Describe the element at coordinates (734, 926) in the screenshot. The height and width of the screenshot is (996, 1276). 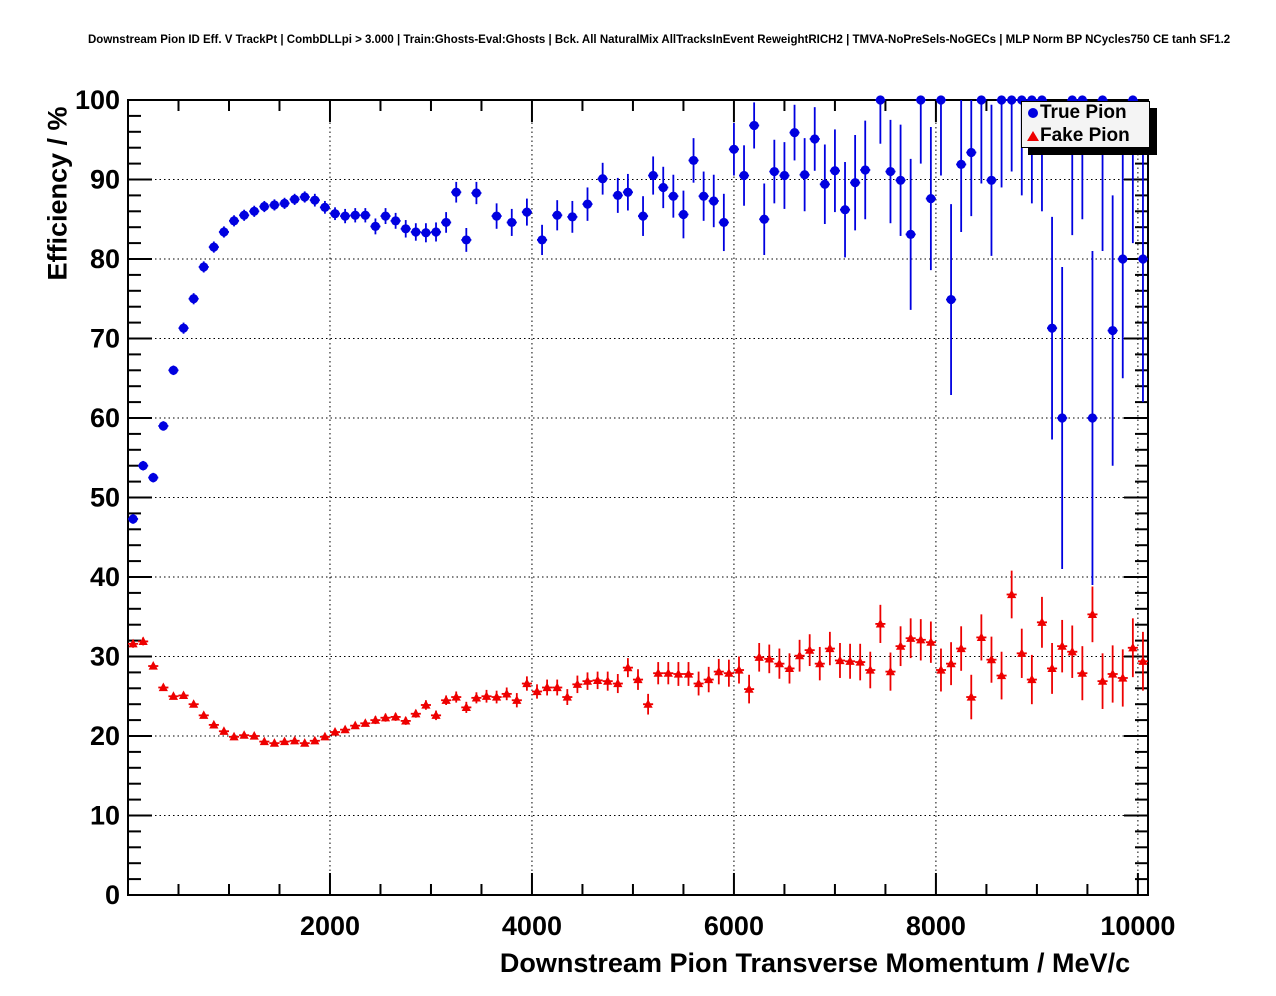
I see `svg-text: 6000` at that location.